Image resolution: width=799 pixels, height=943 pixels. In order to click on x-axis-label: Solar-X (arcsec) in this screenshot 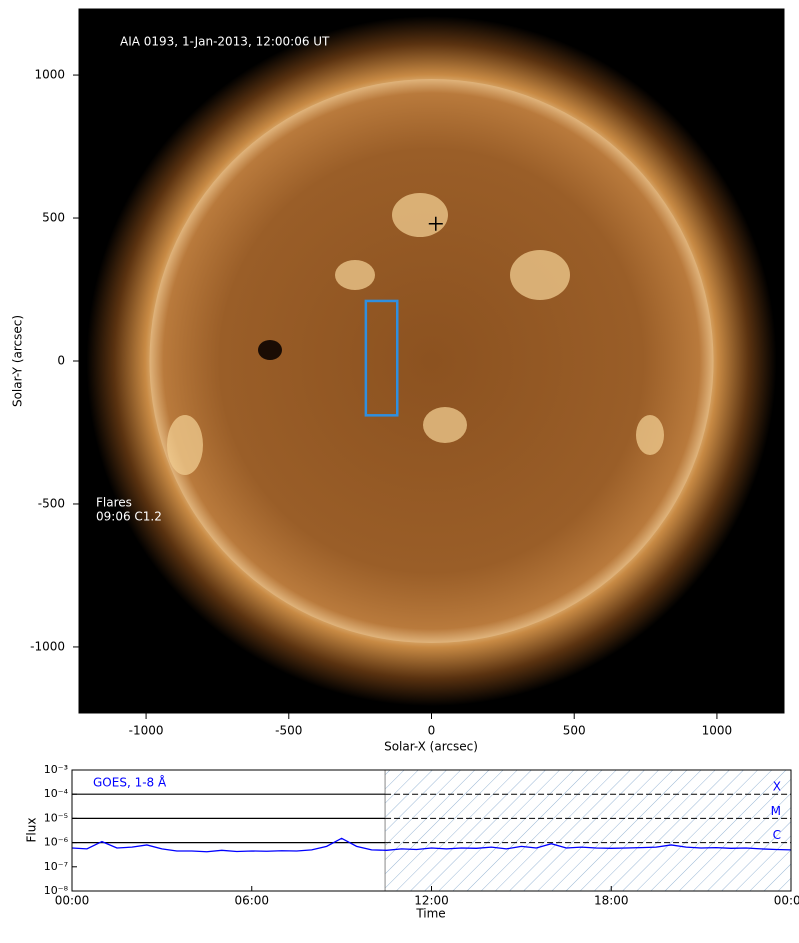, I will do `click(431, 747)`.